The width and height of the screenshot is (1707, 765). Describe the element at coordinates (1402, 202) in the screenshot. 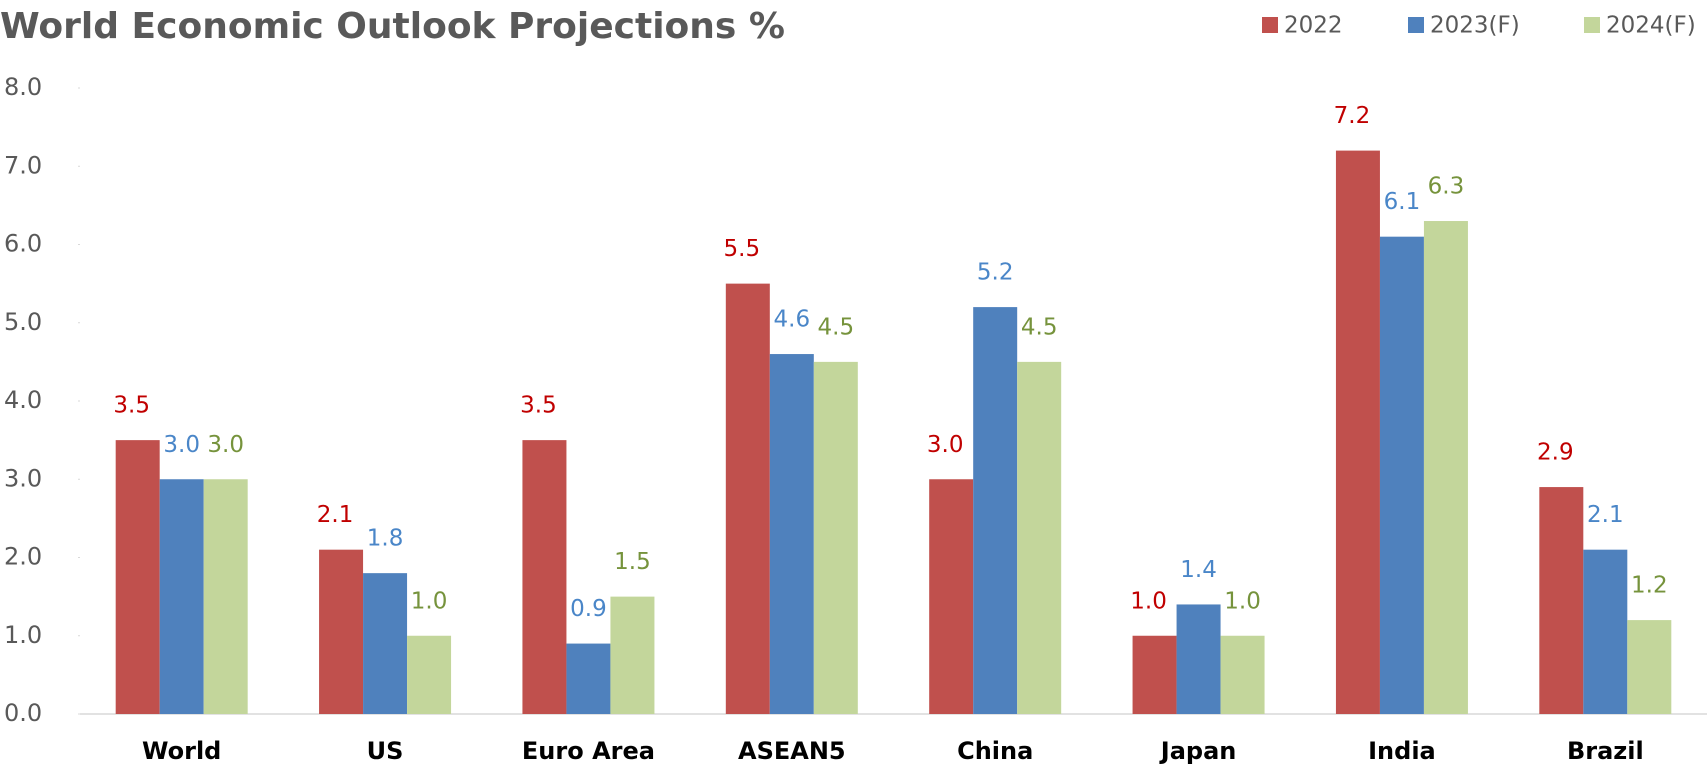

I see `value-label: 6.1` at that location.